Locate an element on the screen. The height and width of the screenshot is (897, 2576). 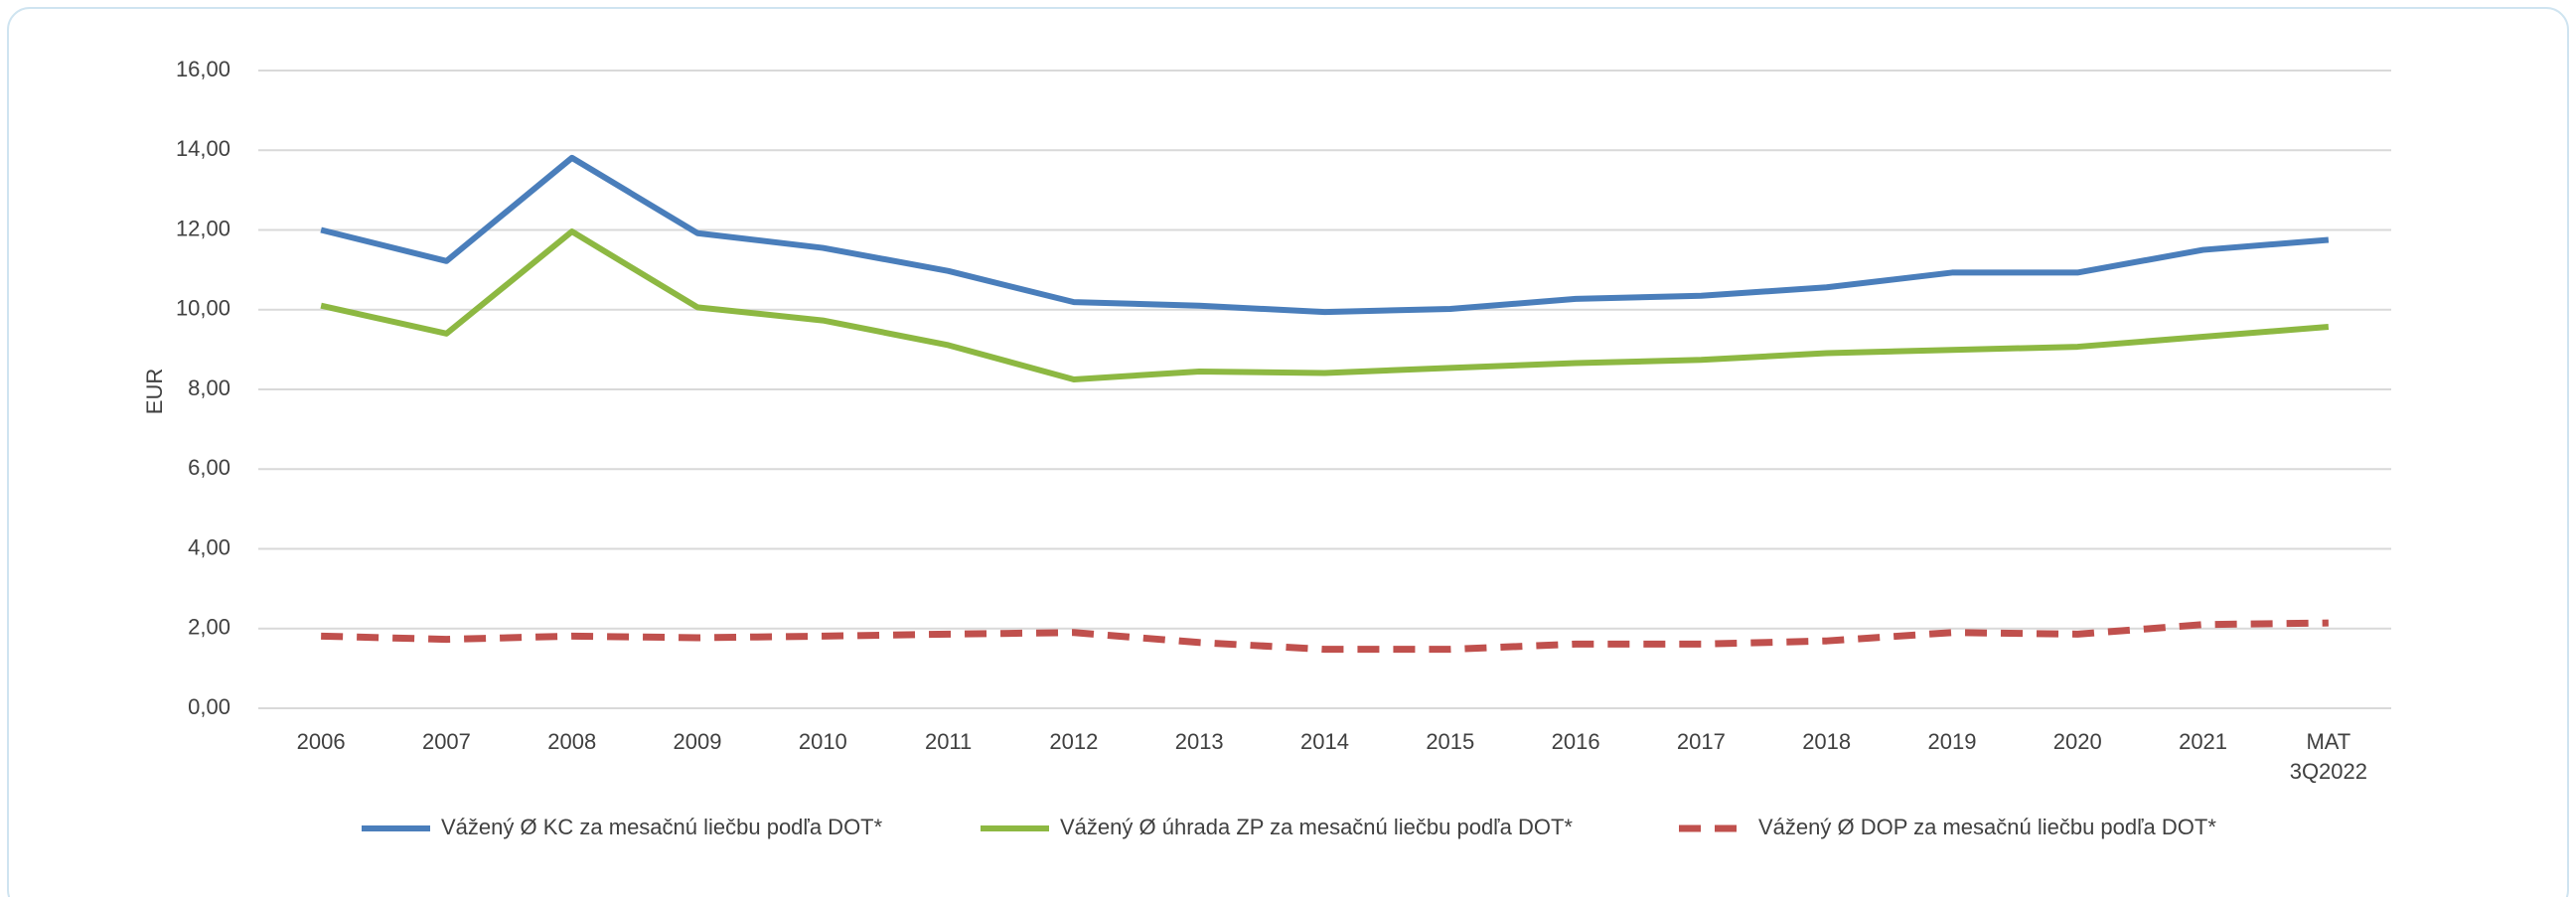
y-tick-label: 10,00 is located at coordinates (203, 308).